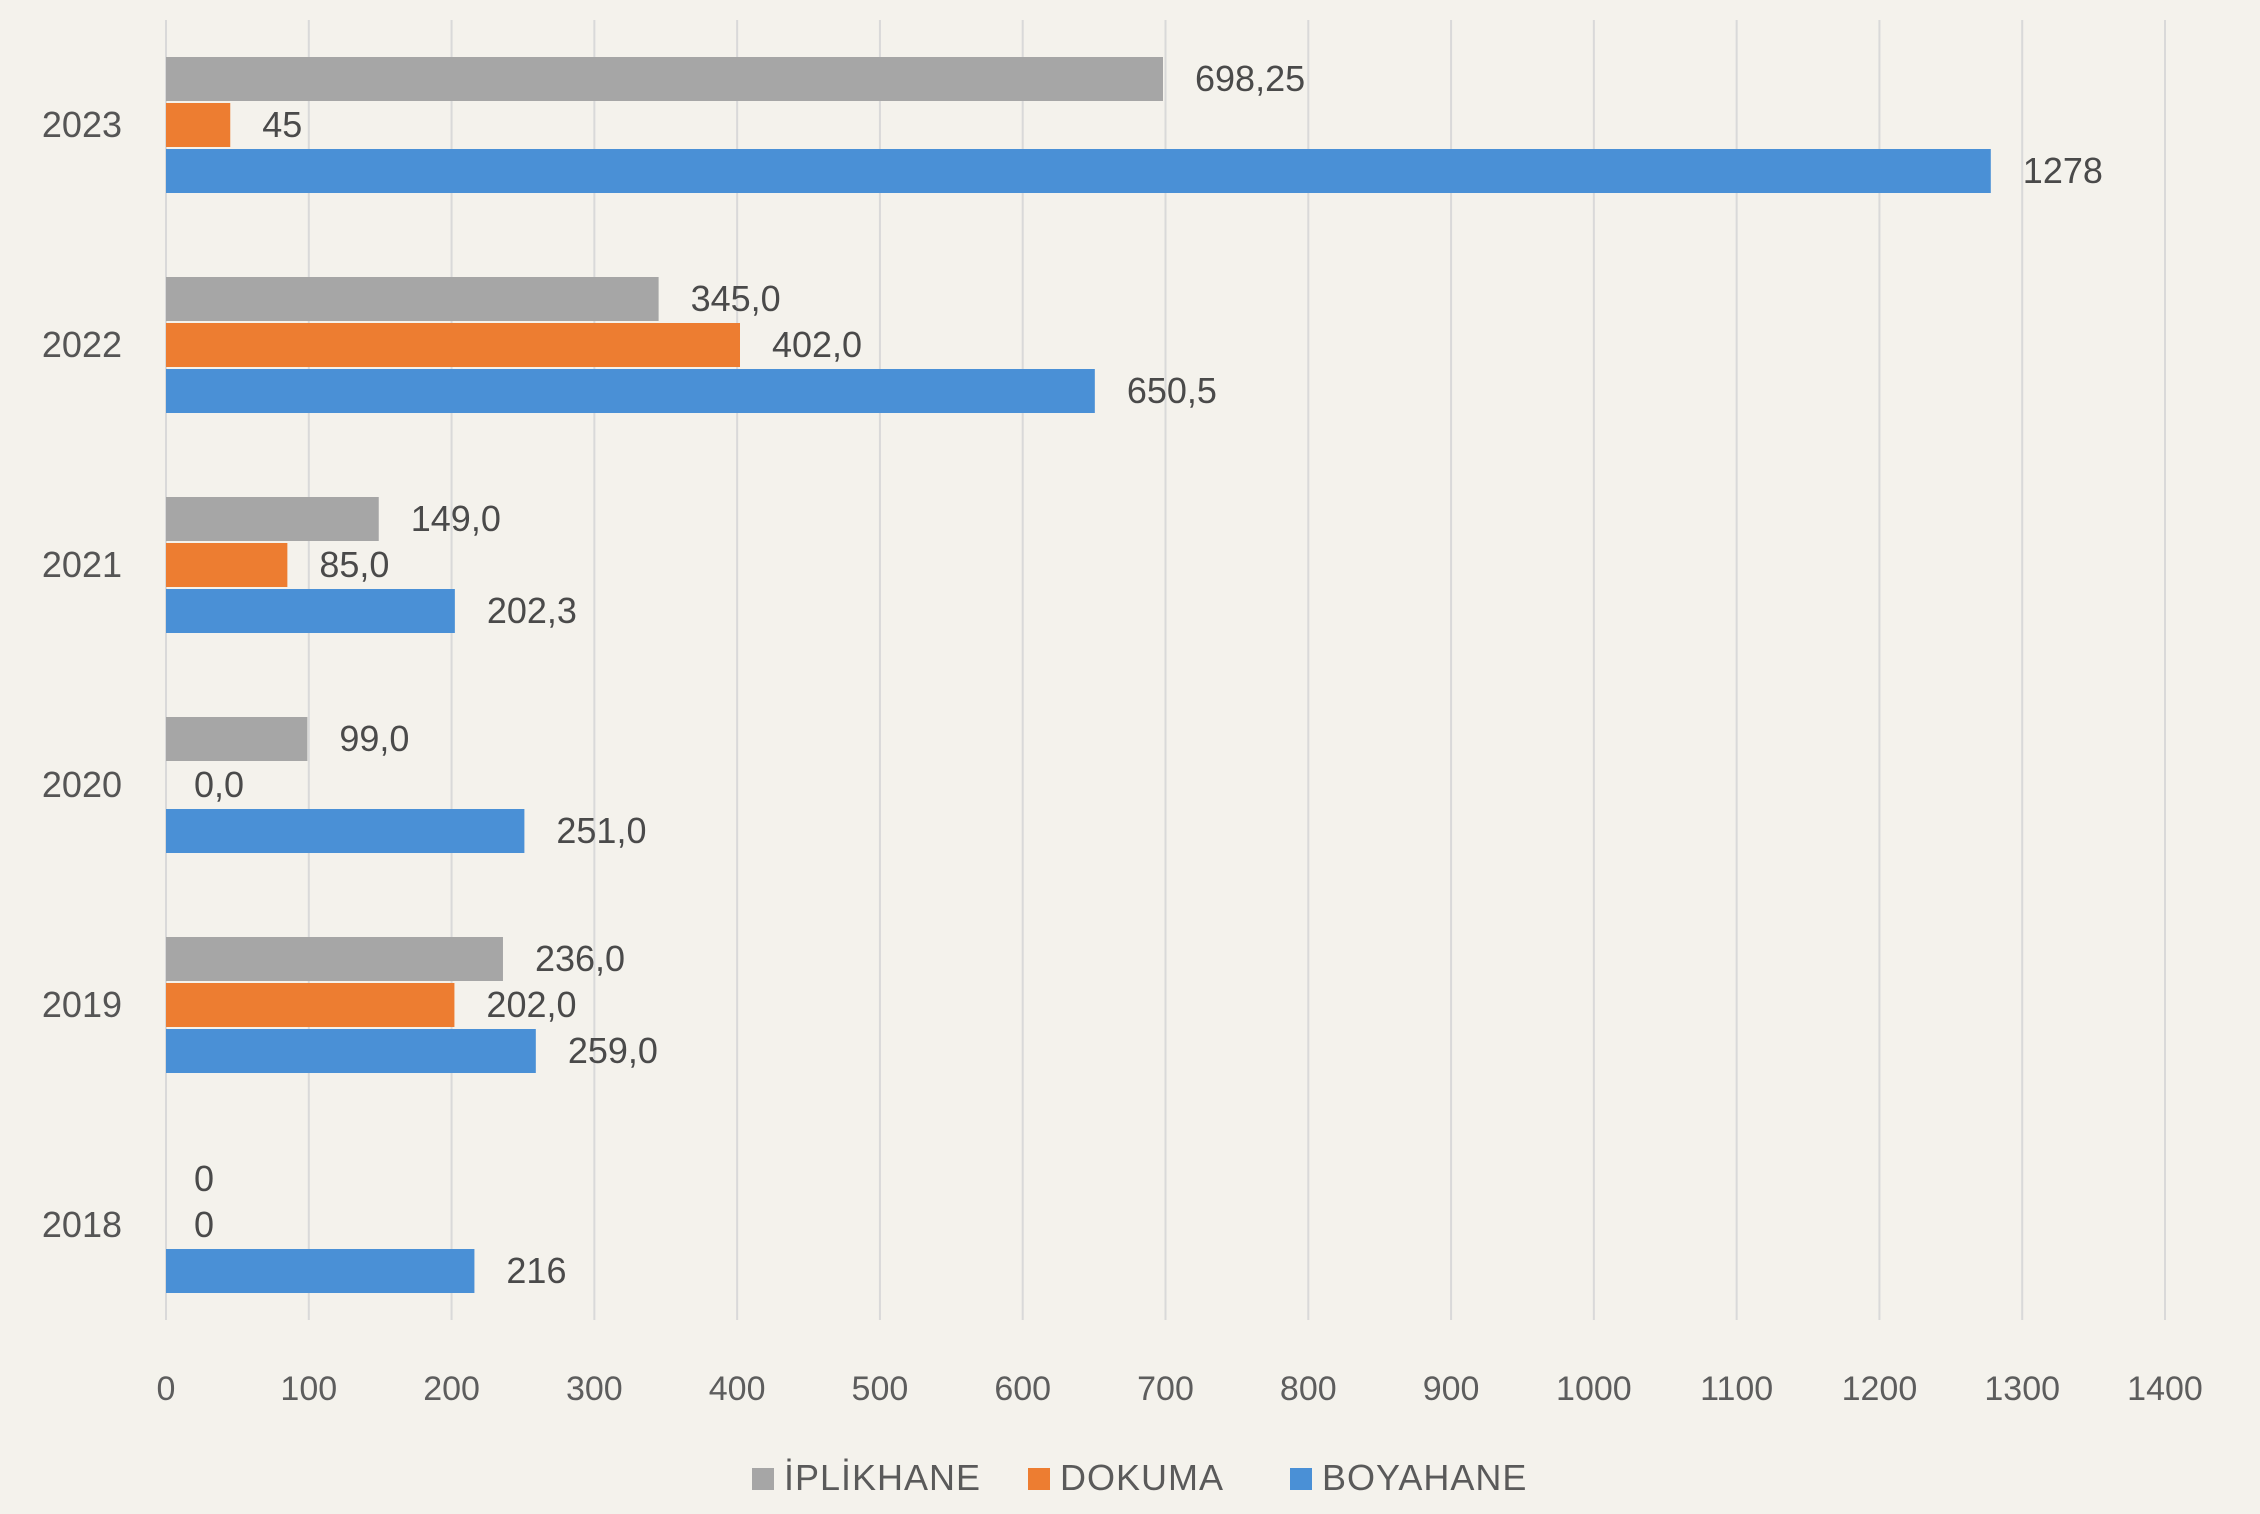  What do you see at coordinates (536, 1270) in the screenshot?
I see `data-label: 216` at bounding box center [536, 1270].